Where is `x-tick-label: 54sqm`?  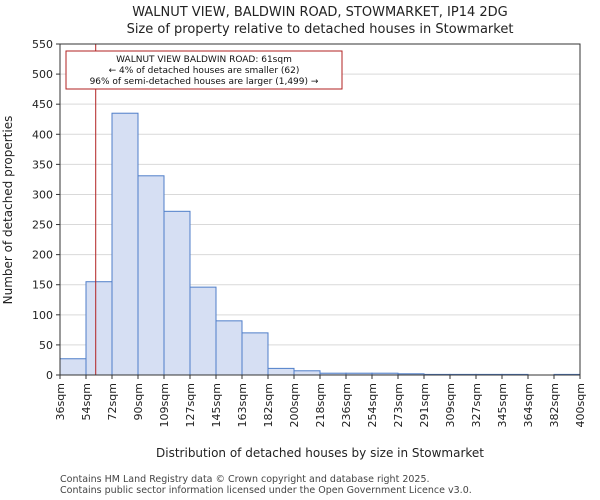
x-tick-label: 54sqm is located at coordinates (86, 401).